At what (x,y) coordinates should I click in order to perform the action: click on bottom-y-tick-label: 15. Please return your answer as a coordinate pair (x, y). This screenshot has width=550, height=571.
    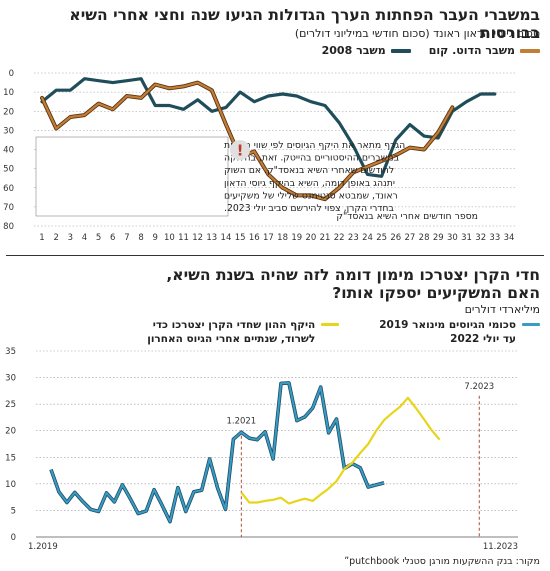
    Looking at the image, I should click on (10, 458).